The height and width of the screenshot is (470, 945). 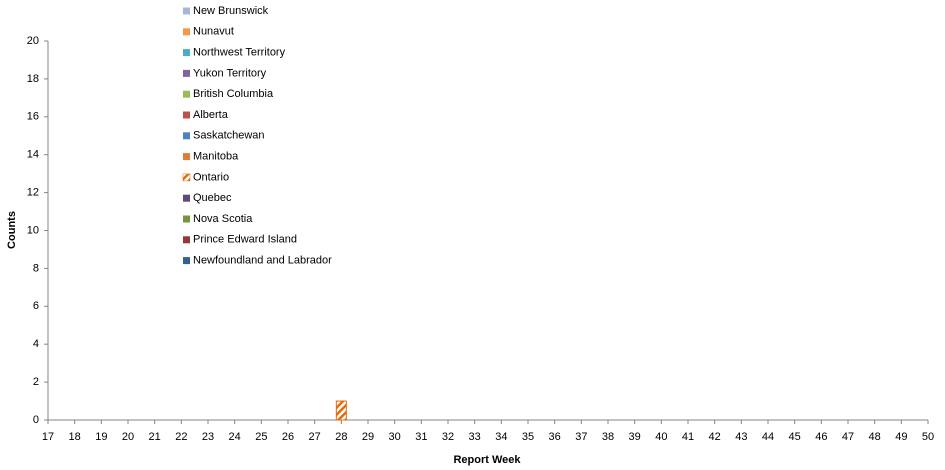 I want to click on x-tick-label: 23, so click(x=208, y=437).